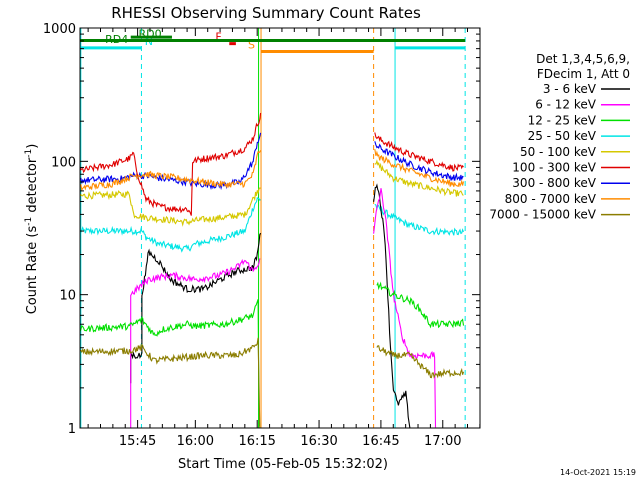 The image size is (640, 485). Describe the element at coordinates (63, 162) in the screenshot. I see `y-tick-label-2: 100` at that location.